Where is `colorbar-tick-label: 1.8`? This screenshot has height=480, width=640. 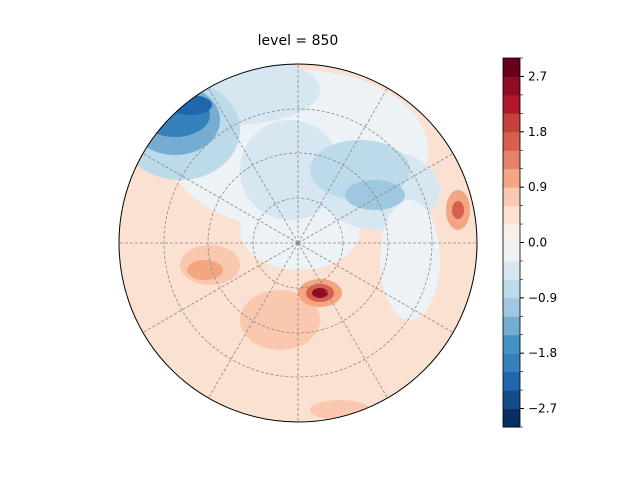
colorbar-tick-label: 1.8 is located at coordinates (537, 132).